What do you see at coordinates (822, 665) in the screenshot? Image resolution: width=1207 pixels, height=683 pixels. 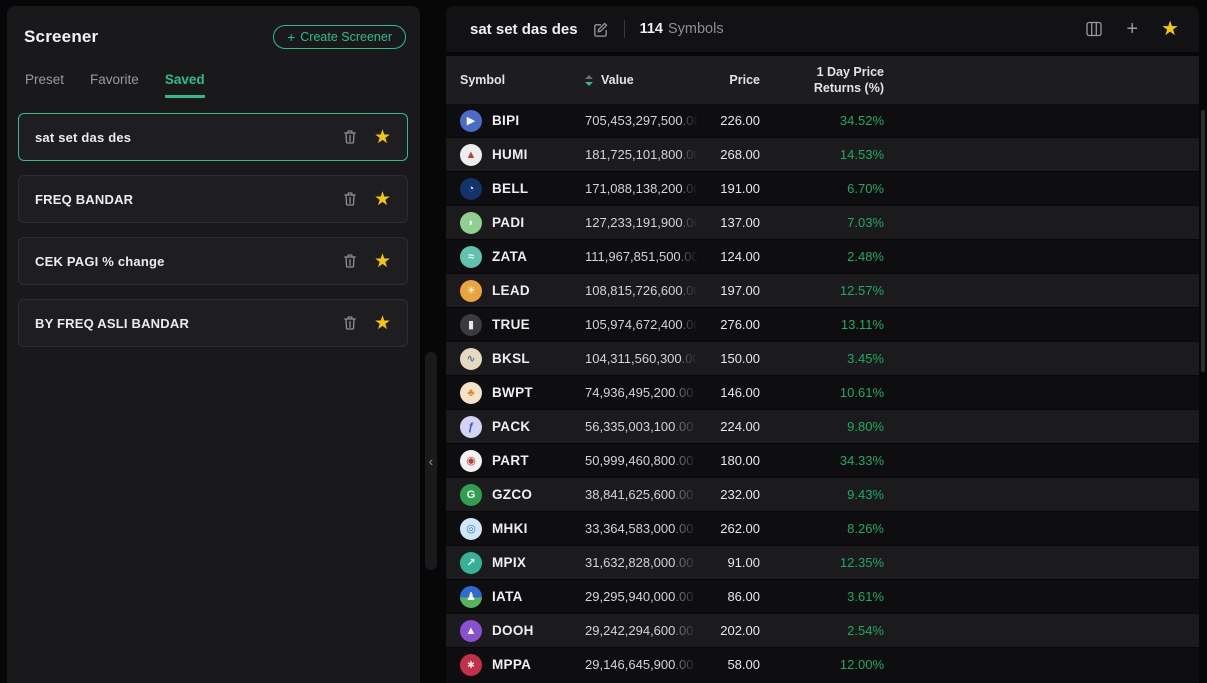 I see `table-row: ∗ MPPA 29,146,645,900.00 58.00 12.00%` at bounding box center [822, 665].